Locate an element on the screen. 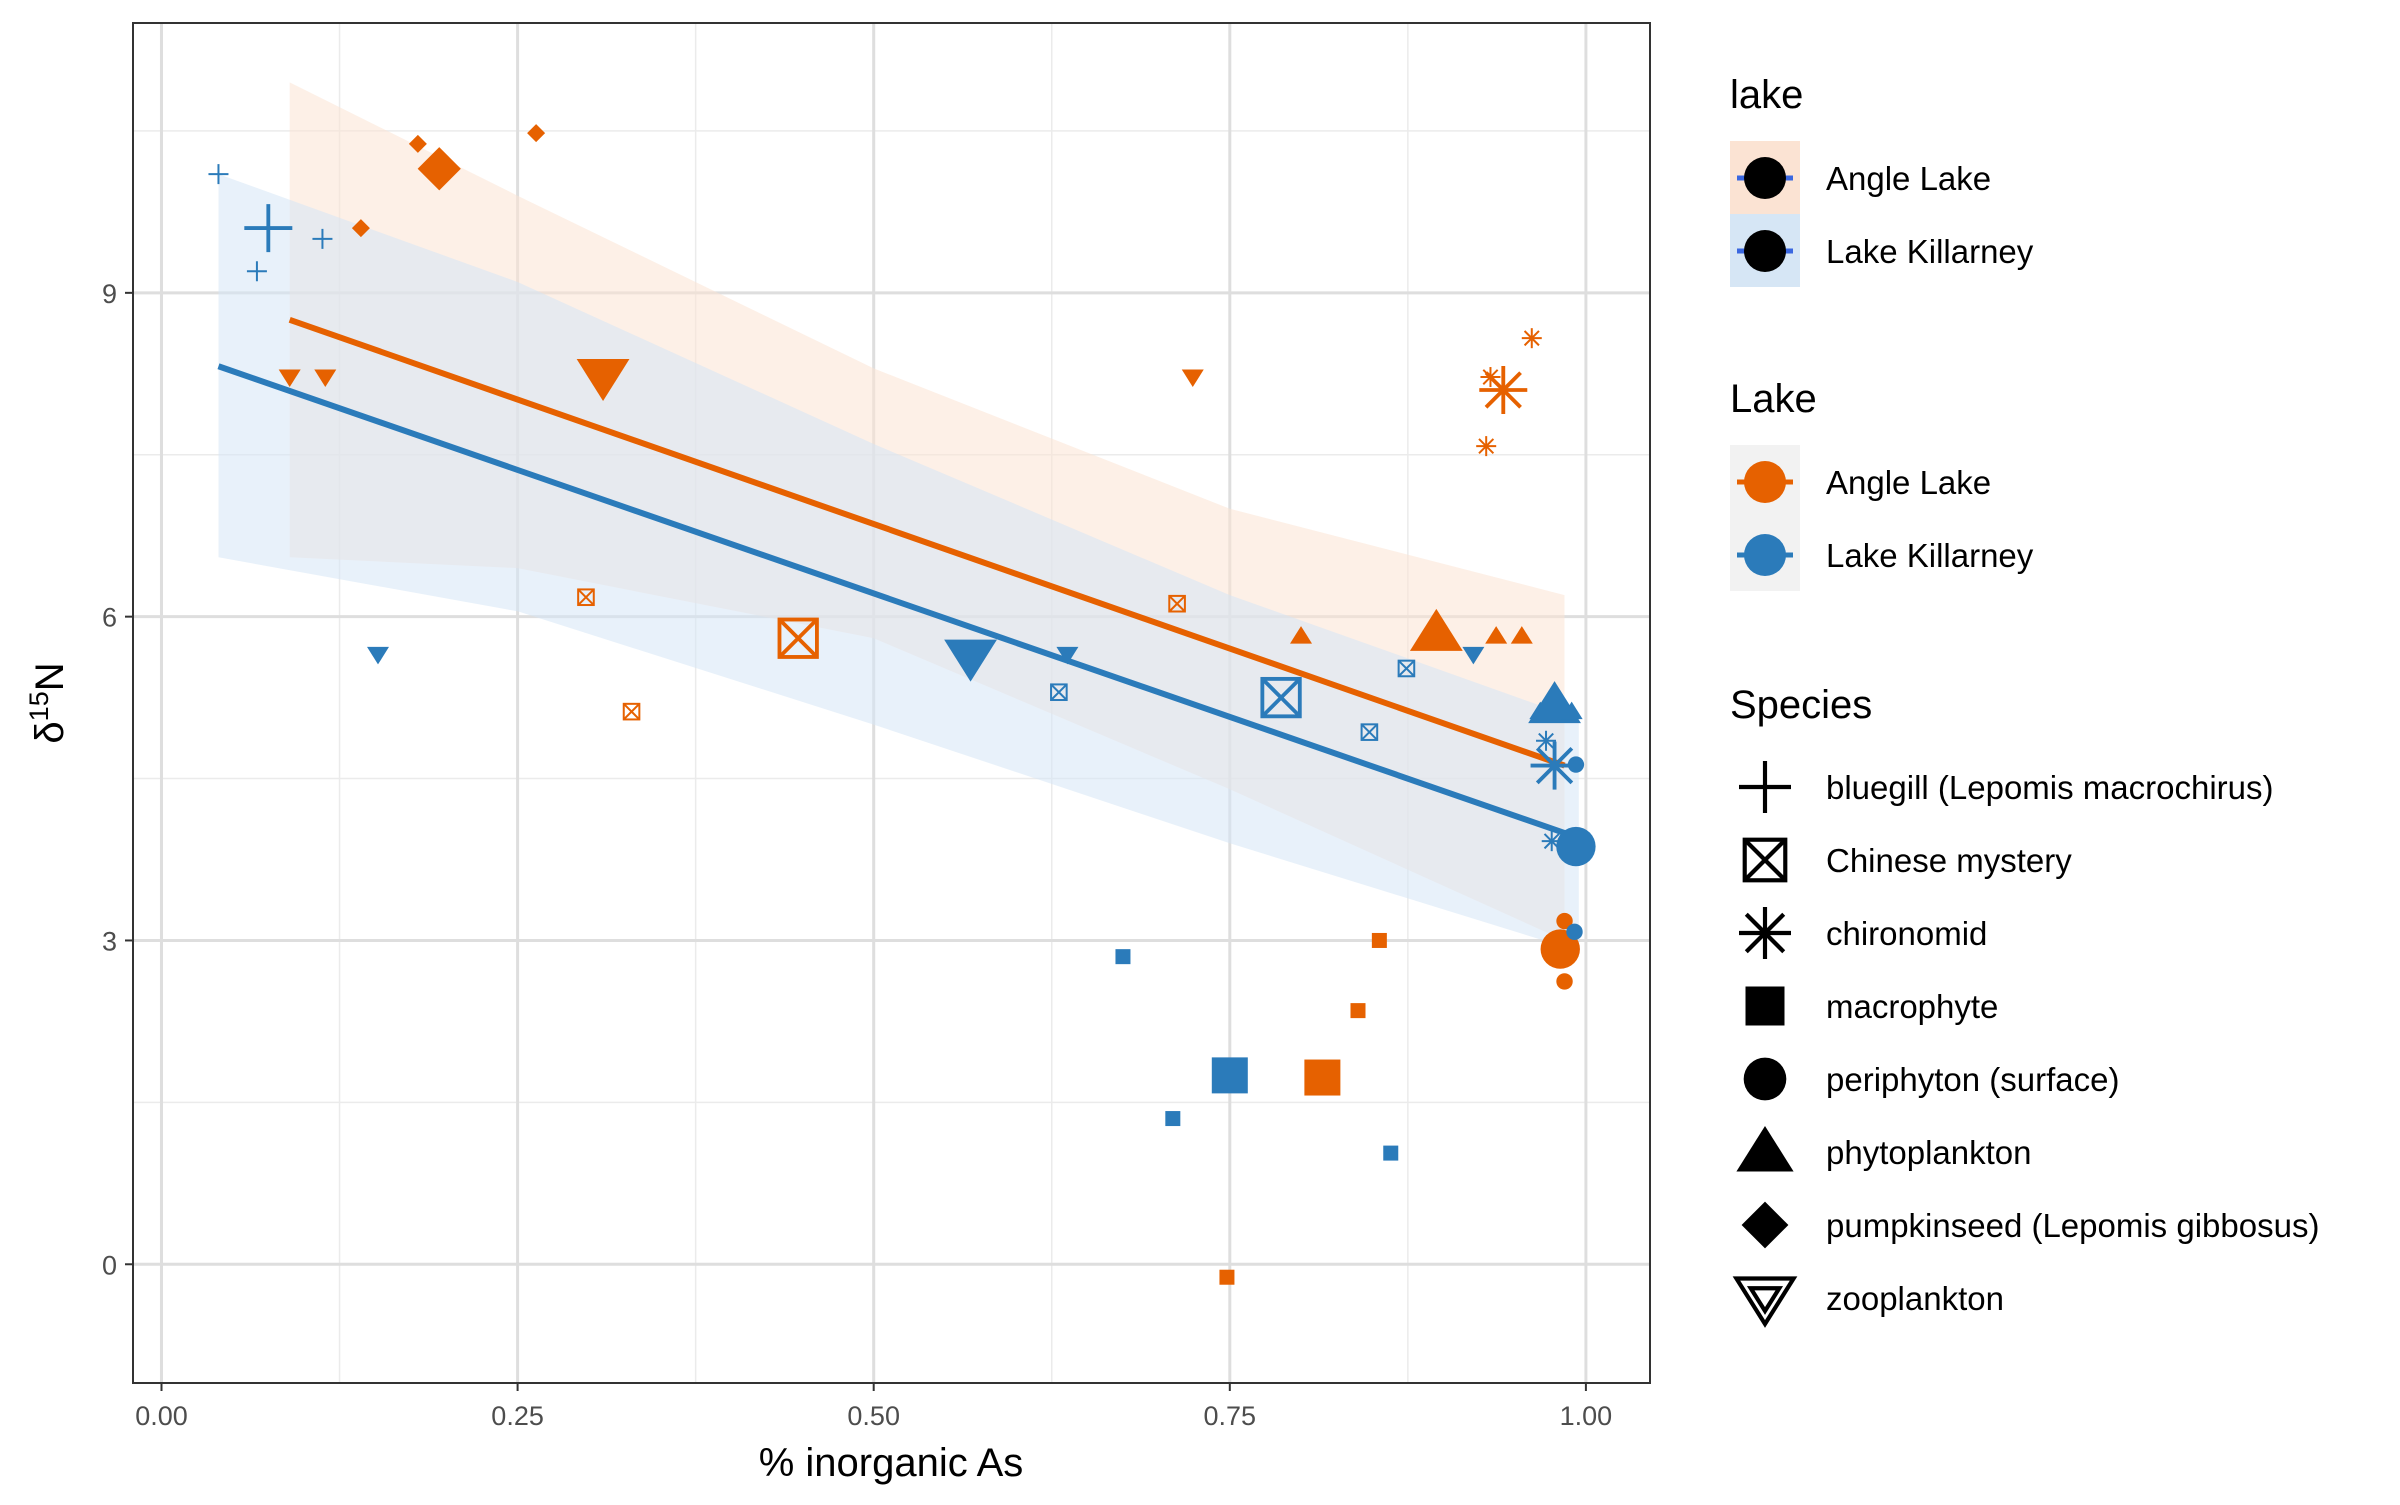  legend-label: chironomid is located at coordinates (1906, 933).